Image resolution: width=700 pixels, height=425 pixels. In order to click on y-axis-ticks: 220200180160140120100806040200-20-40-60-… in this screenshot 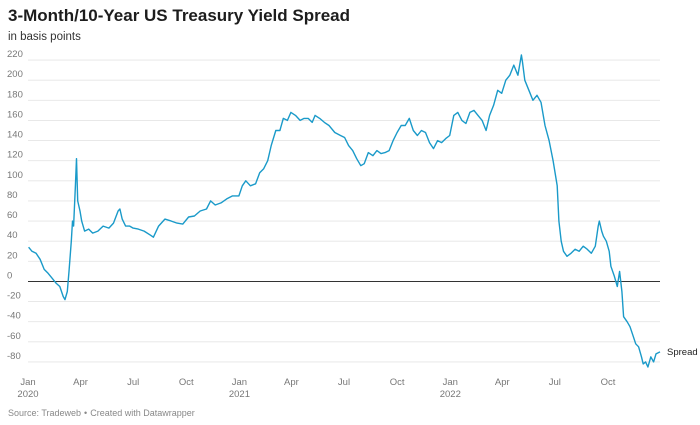, I will do `click(15, 205)`.